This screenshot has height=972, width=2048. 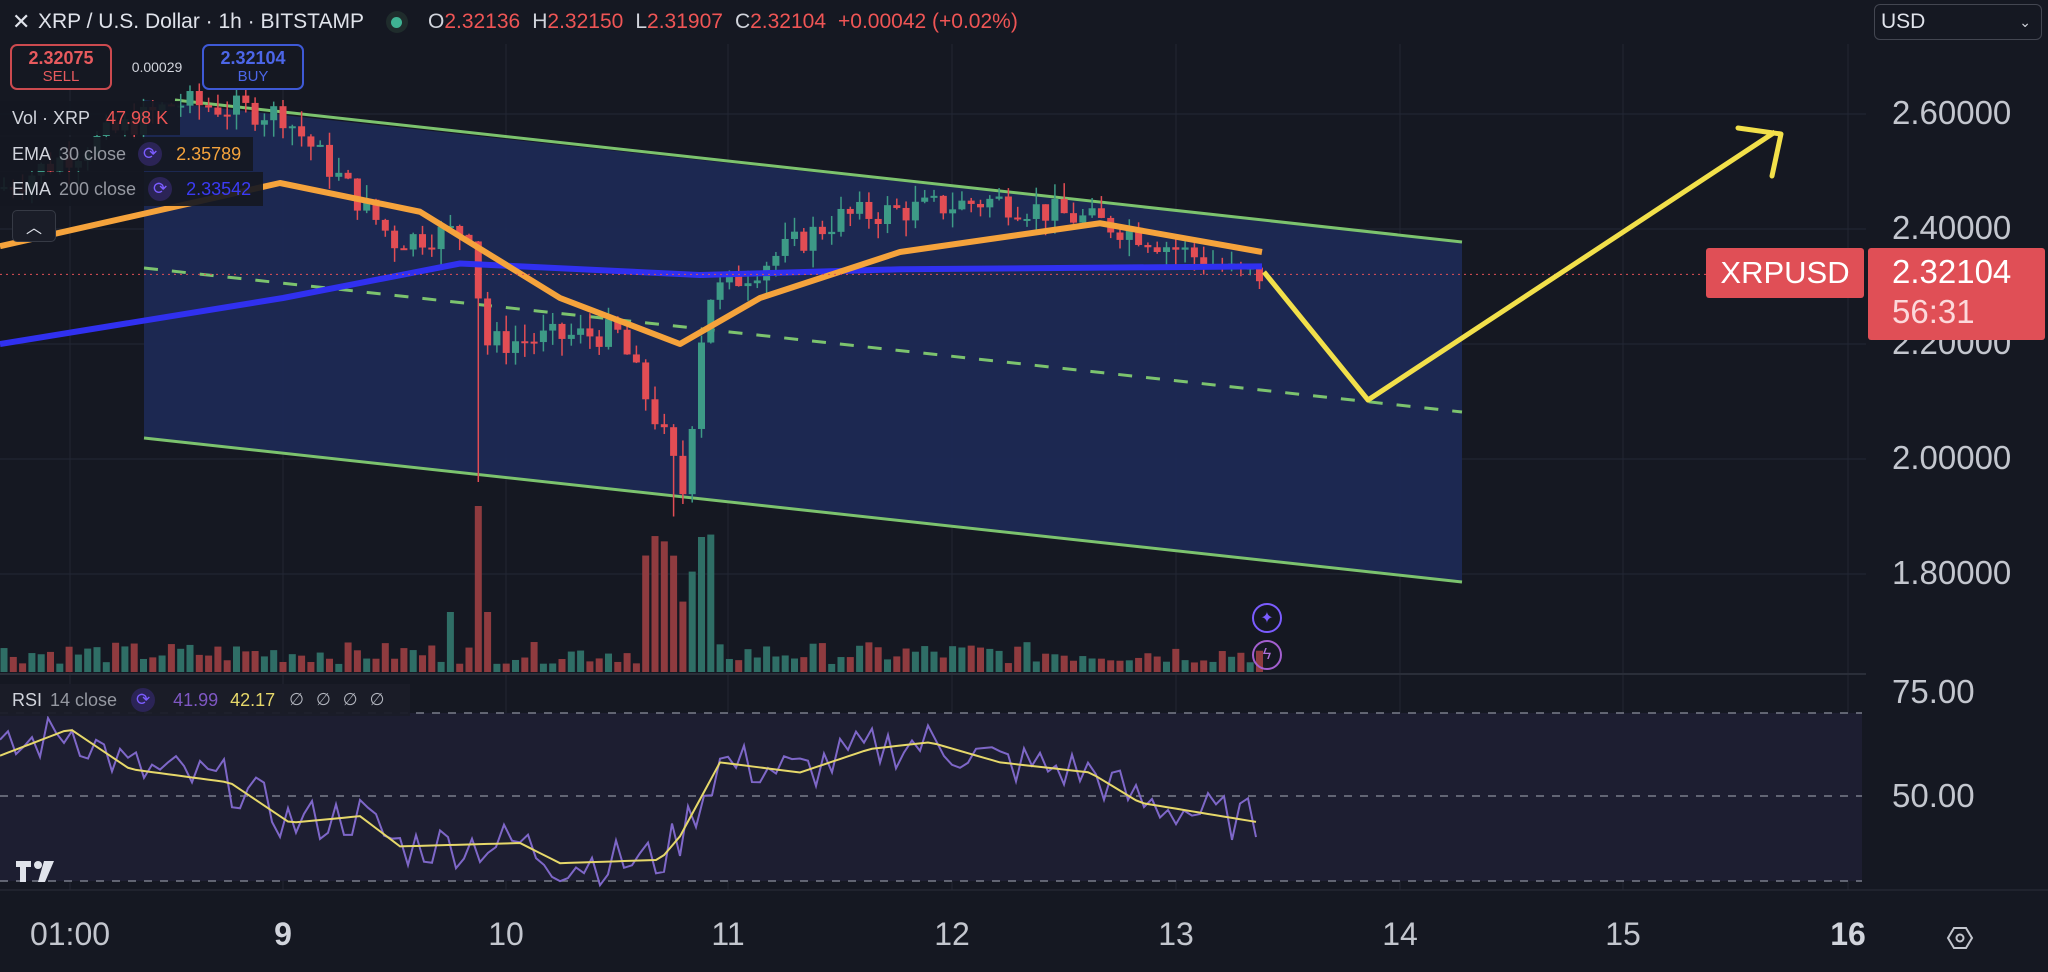 What do you see at coordinates (98, 188) in the screenshot?
I see `ema200-param: 200 close` at bounding box center [98, 188].